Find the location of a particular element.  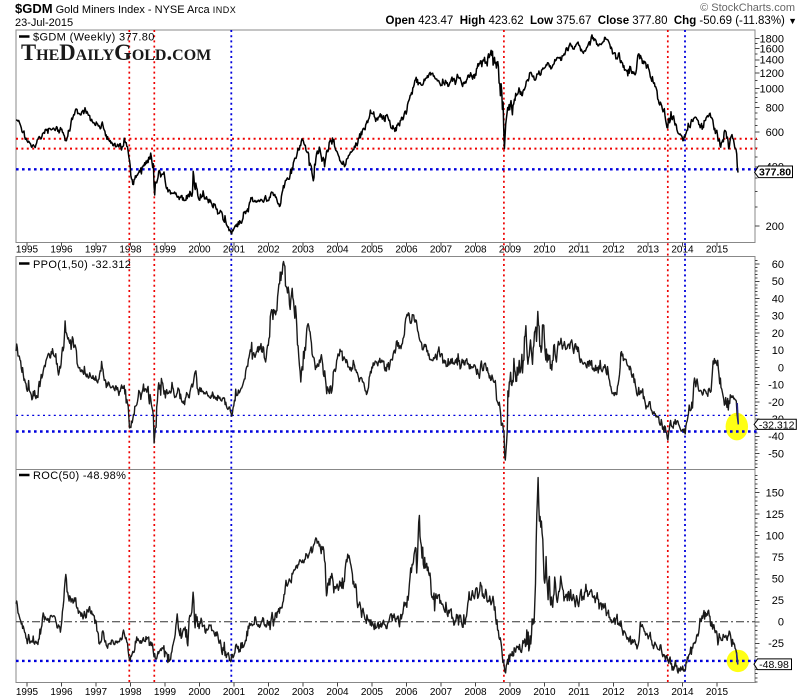

svg-text: 1600 is located at coordinates (772, 49).